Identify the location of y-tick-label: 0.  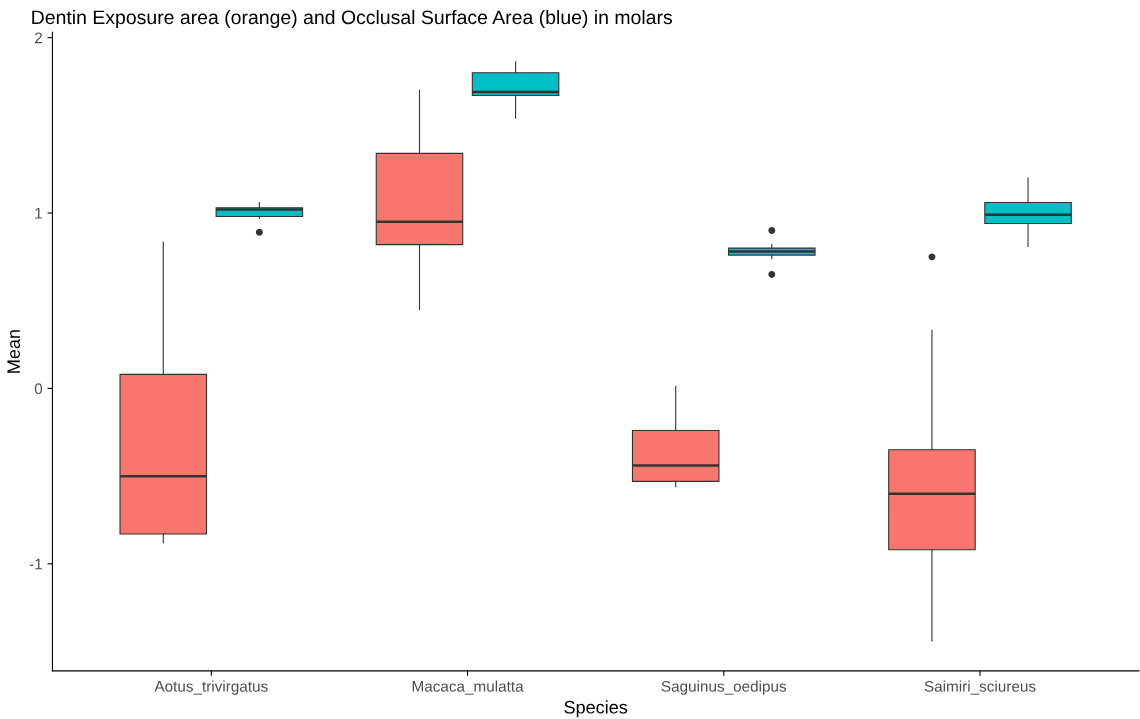
(38, 389).